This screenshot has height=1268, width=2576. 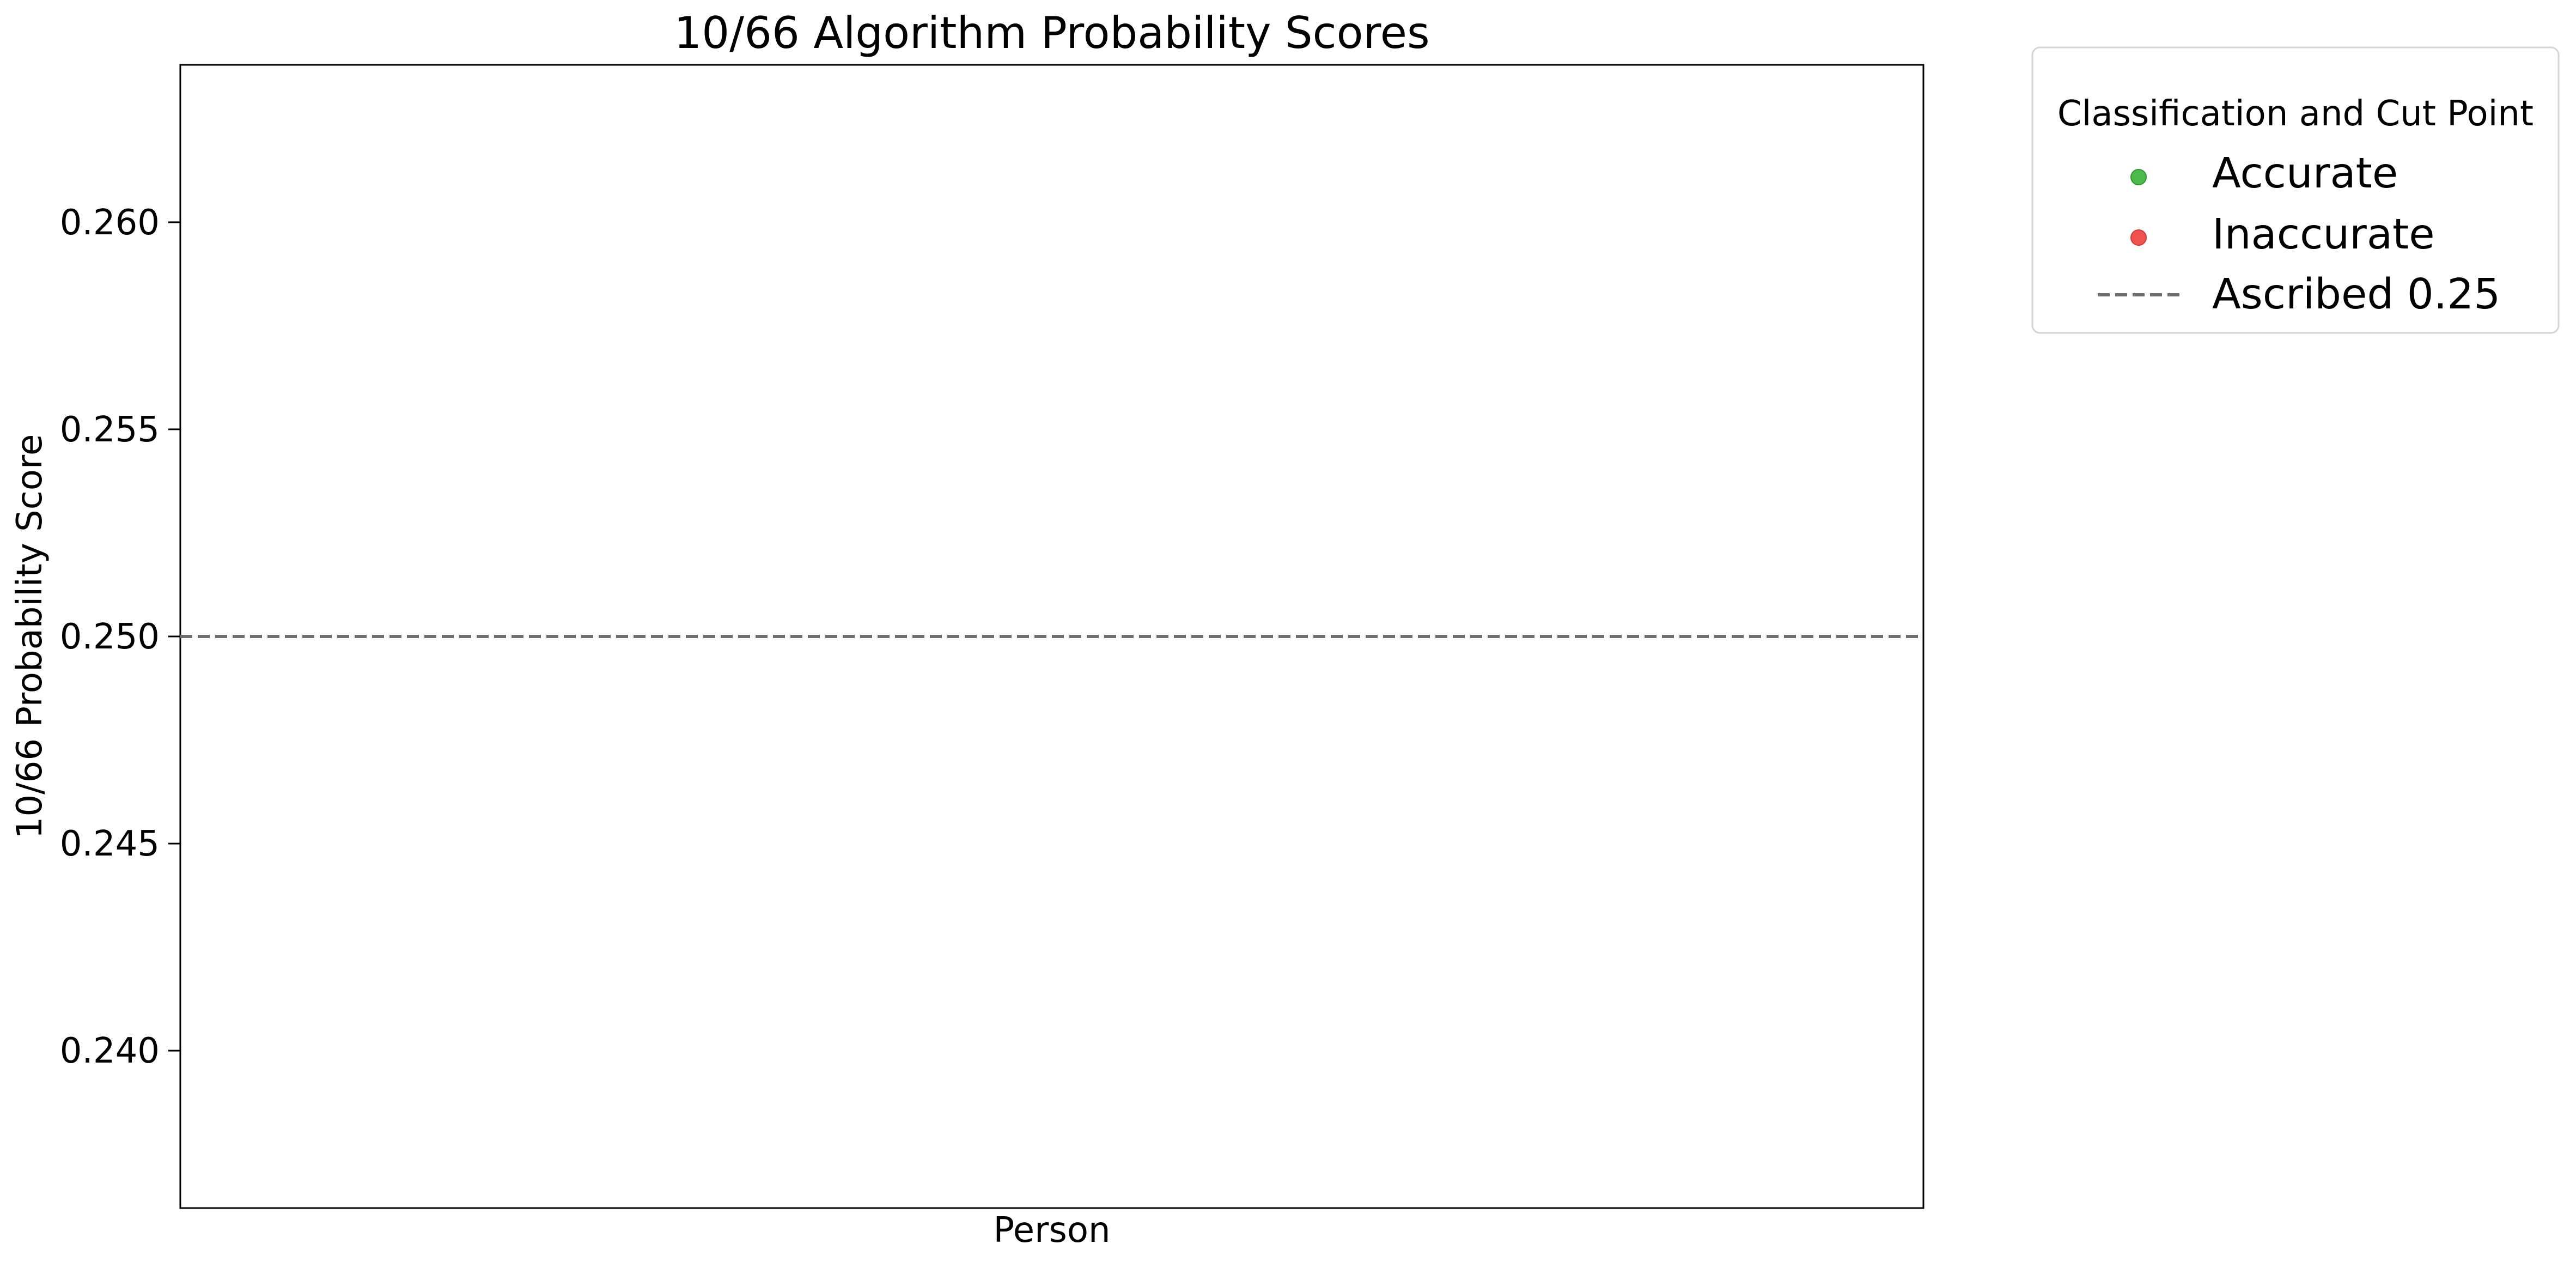 What do you see at coordinates (2296, 114) in the screenshot?
I see `legend-title: Classification and Cut Point` at bounding box center [2296, 114].